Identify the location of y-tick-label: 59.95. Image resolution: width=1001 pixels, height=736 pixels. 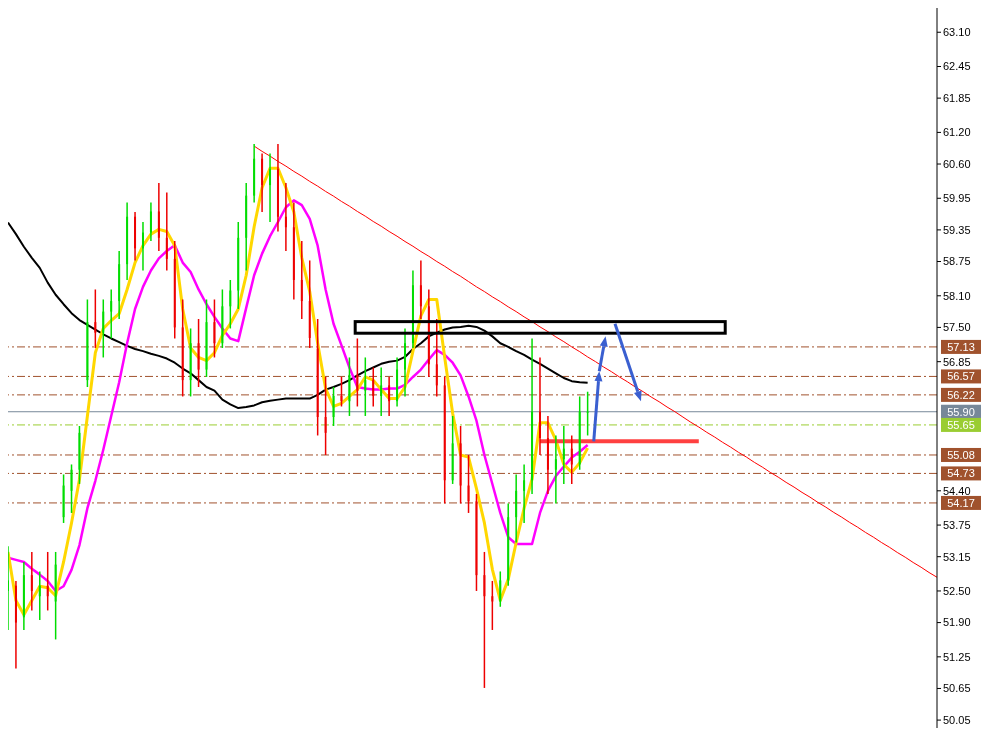
(957, 198).